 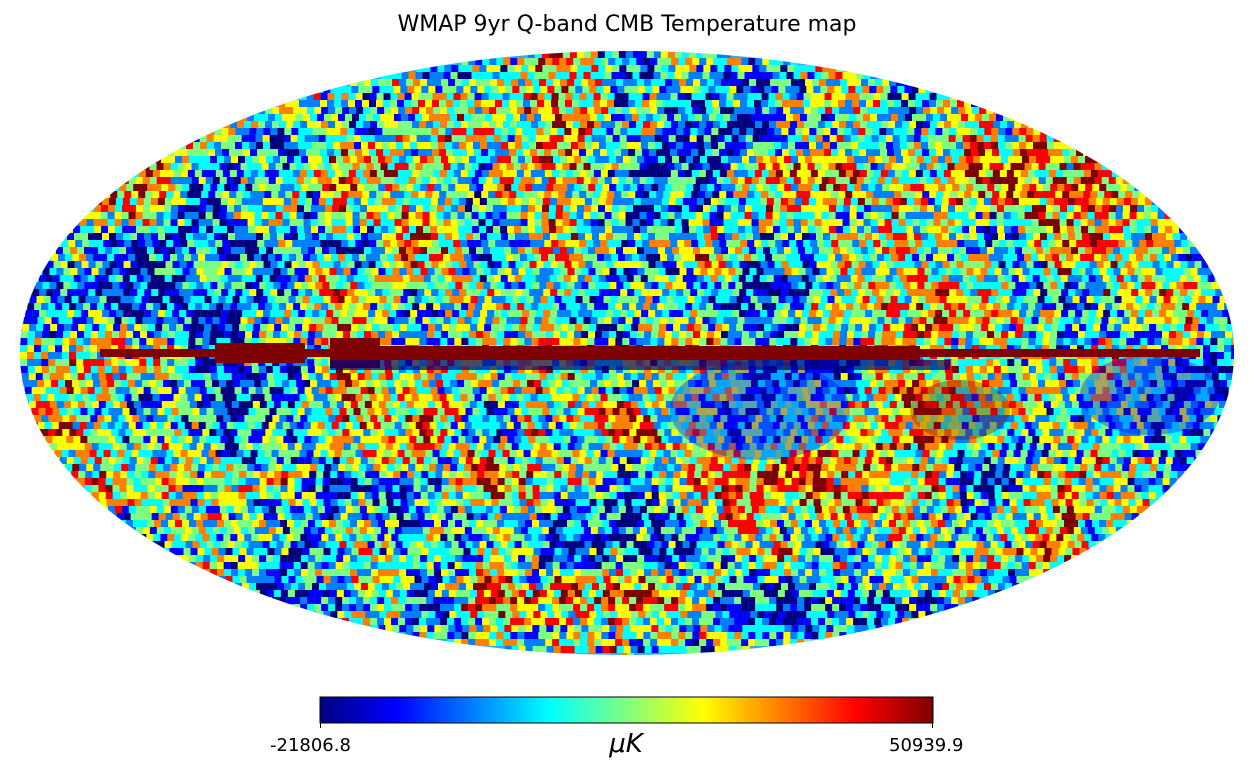 What do you see at coordinates (310, 745) in the screenshot?
I see `colorbar-min-label: -21806.8` at bounding box center [310, 745].